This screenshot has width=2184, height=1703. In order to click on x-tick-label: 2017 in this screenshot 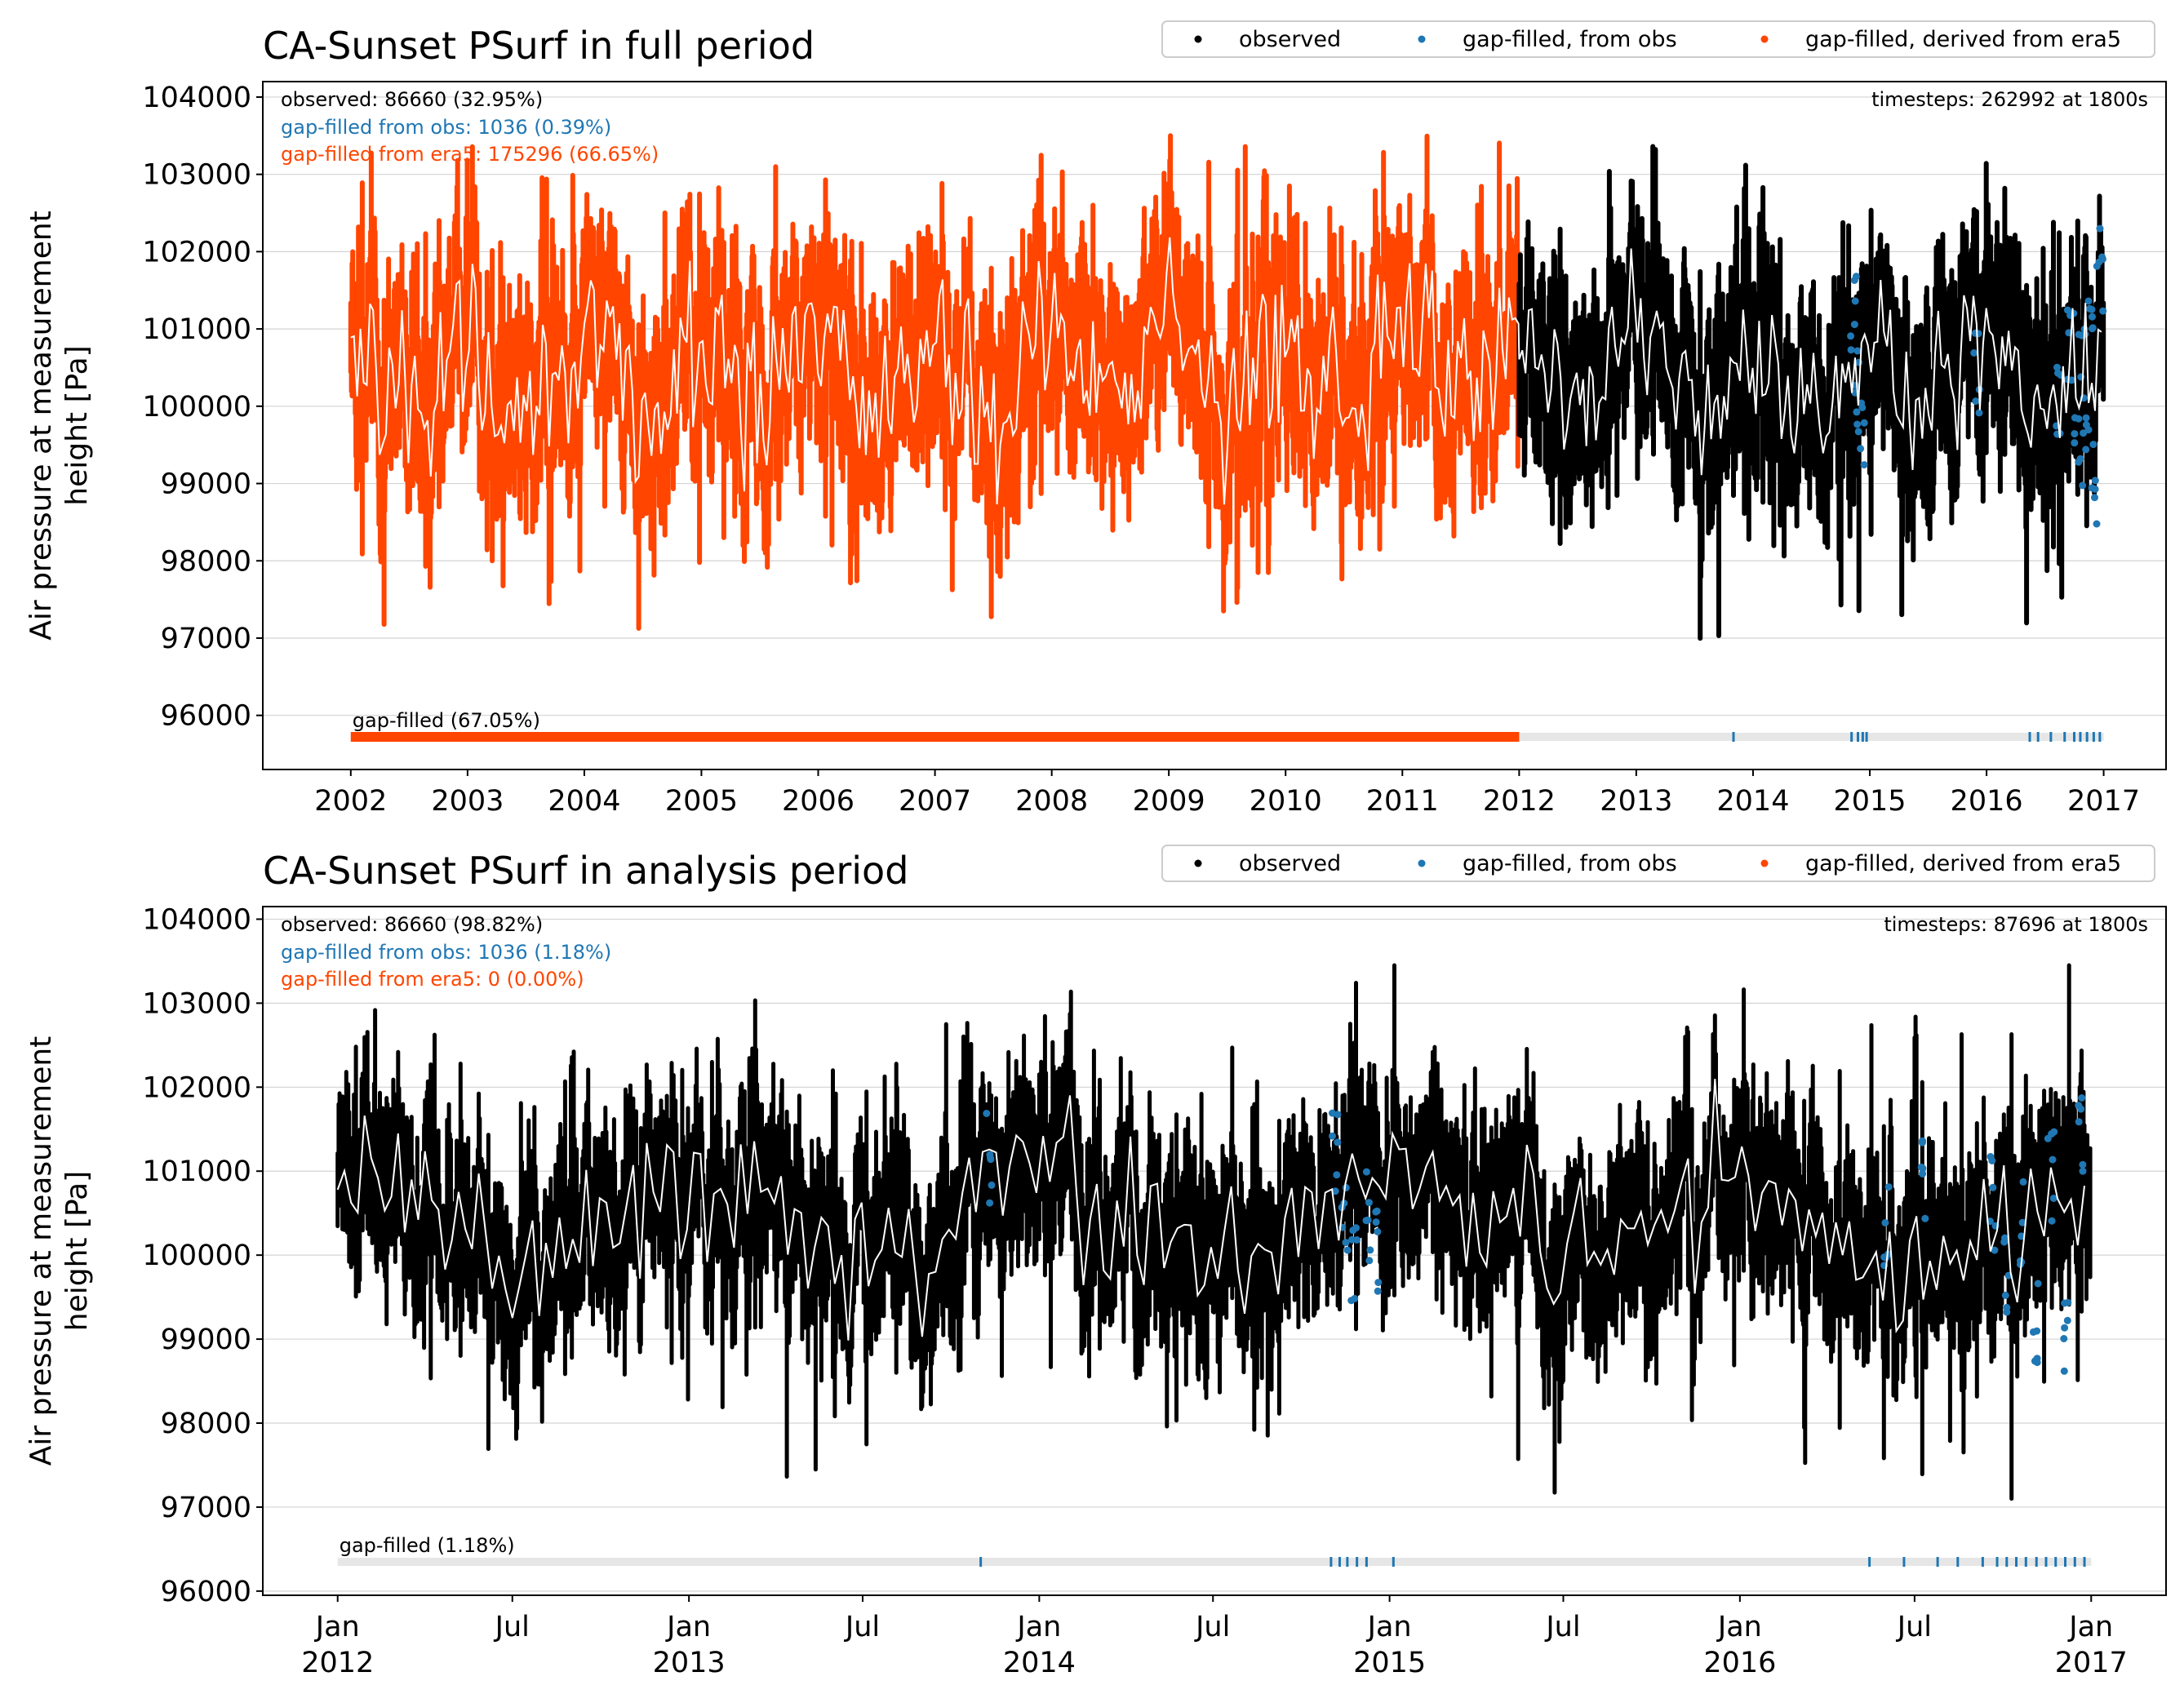, I will do `click(2103, 801)`.